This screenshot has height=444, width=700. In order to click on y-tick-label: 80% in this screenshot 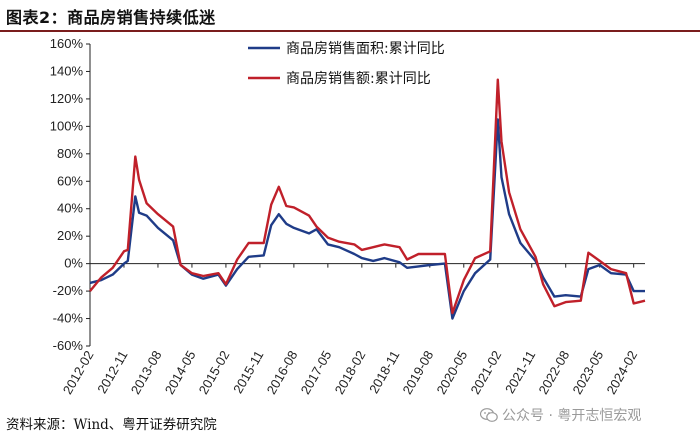, I will do `click(70, 153)`.